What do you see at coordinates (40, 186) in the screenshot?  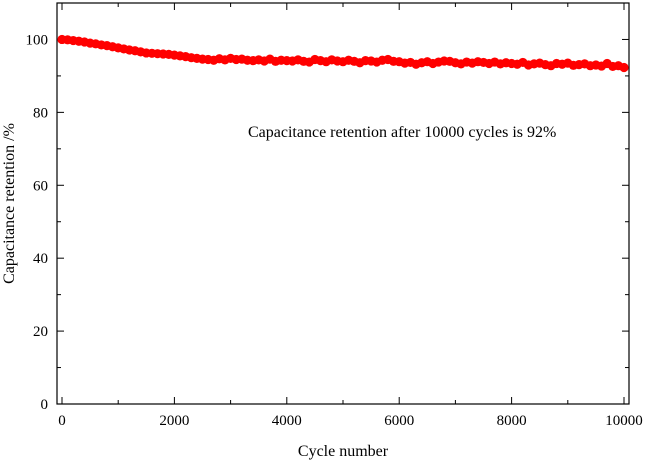 I see `y-tick-label: 60` at bounding box center [40, 186].